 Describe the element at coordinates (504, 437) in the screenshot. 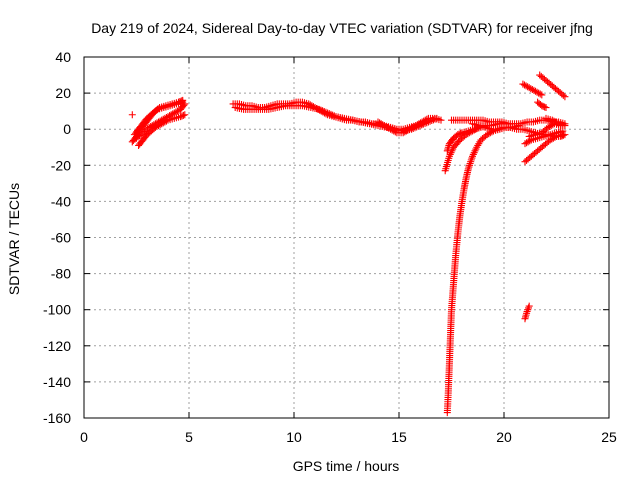

I see `x-tick-label: 20` at that location.